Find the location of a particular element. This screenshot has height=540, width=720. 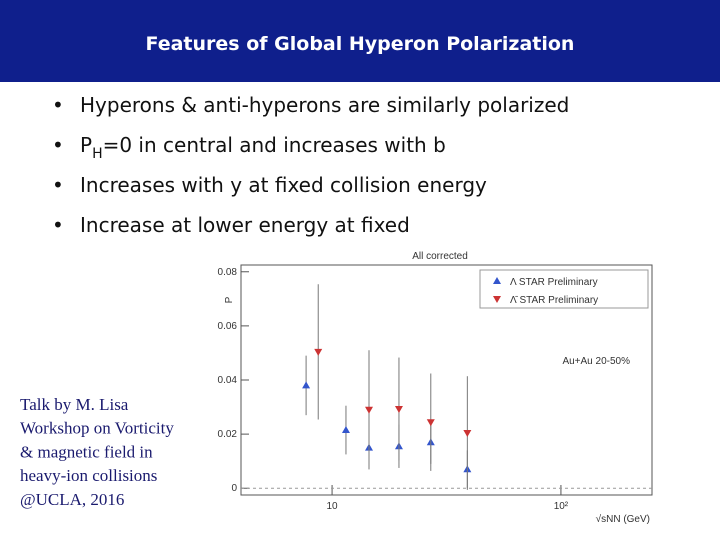

bullet-text: P is located at coordinates (86, 145).